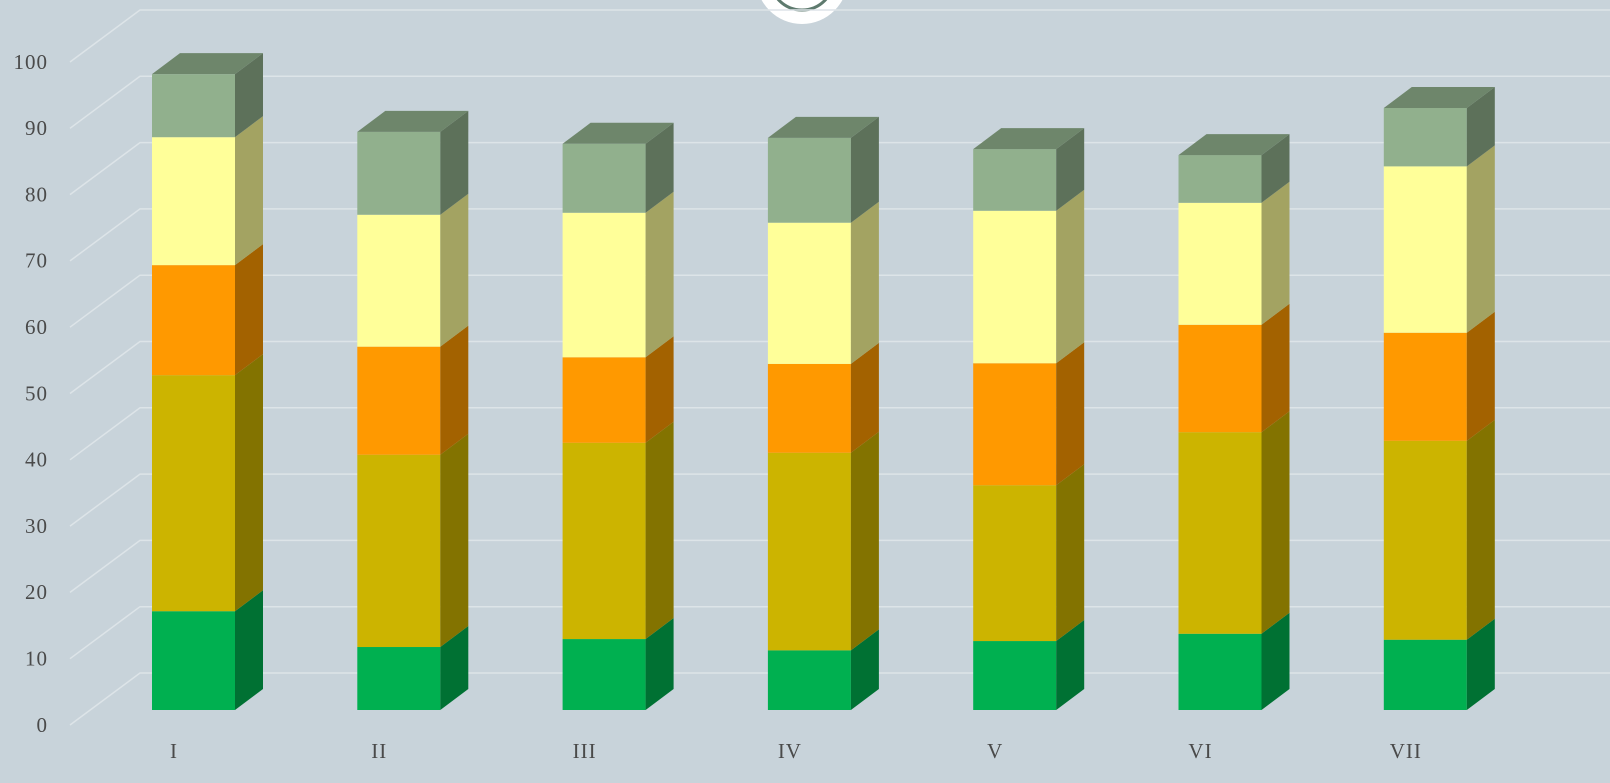 The width and height of the screenshot is (1610, 783). I want to click on y-tick-label: 0, so click(43, 725).